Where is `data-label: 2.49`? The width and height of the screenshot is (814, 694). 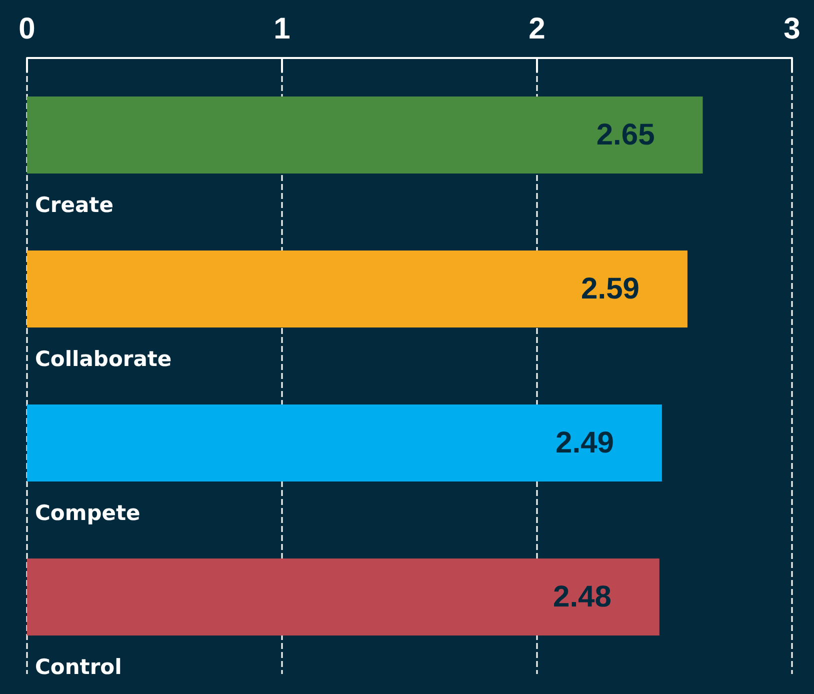
data-label: 2.49 is located at coordinates (585, 443).